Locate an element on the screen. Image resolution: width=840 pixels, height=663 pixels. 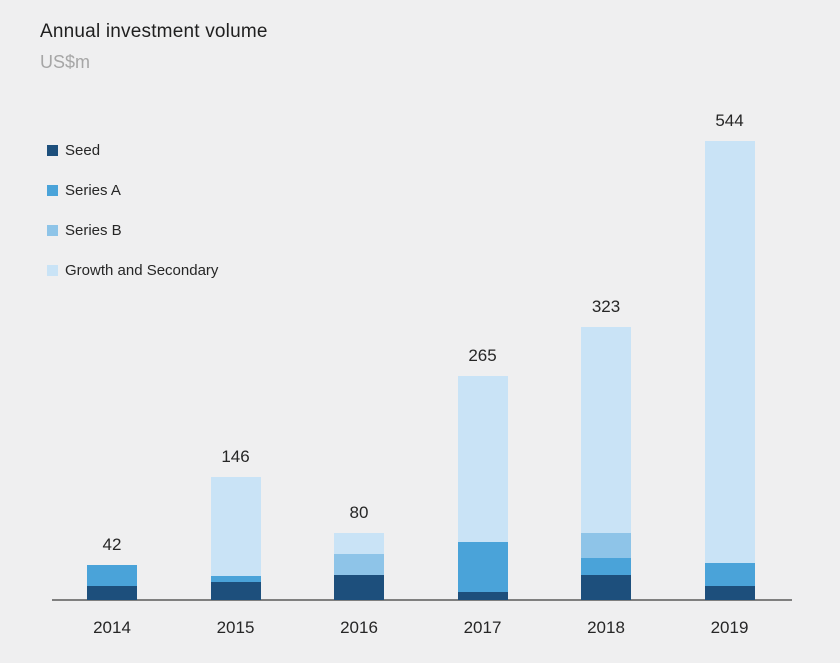
legend-label: Growth and Secondary is located at coordinates (142, 270).